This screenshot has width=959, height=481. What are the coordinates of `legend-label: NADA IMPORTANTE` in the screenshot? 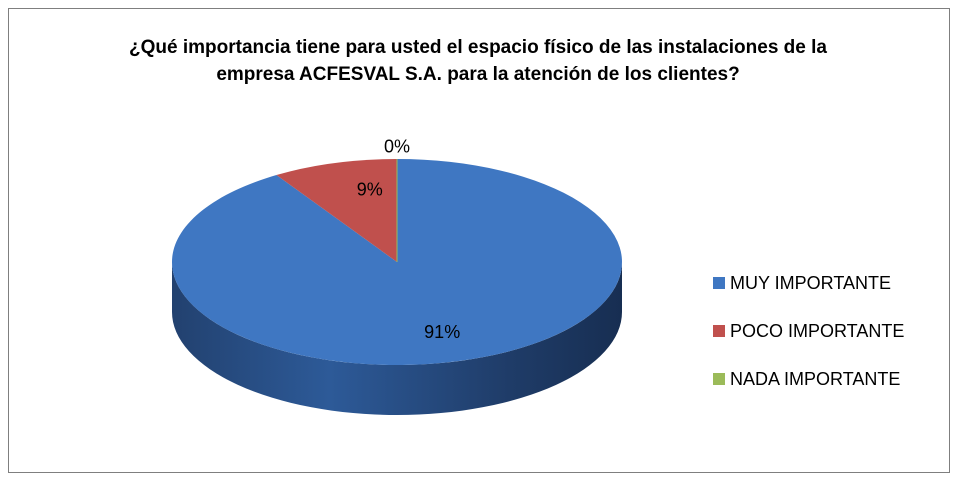 It's located at (815, 379).